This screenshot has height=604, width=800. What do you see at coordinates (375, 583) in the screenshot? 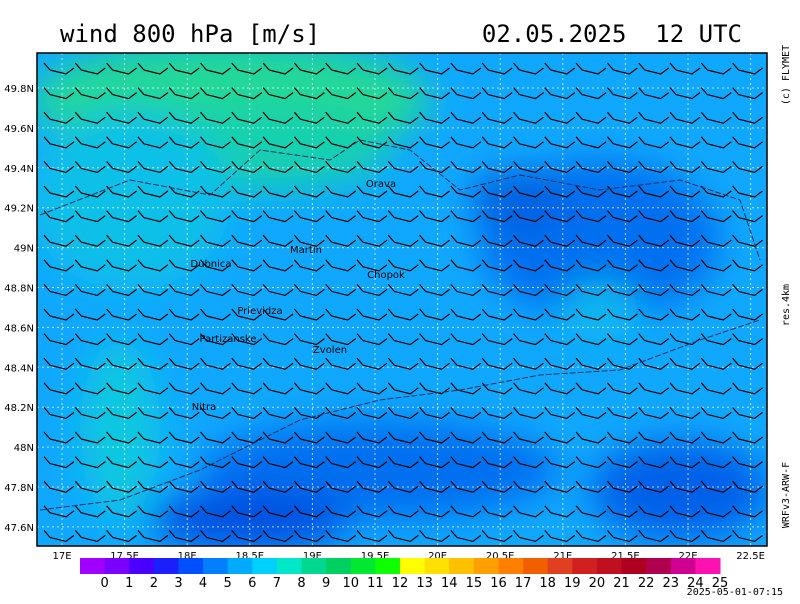
I see `colorbar-label: 11` at bounding box center [375, 583].